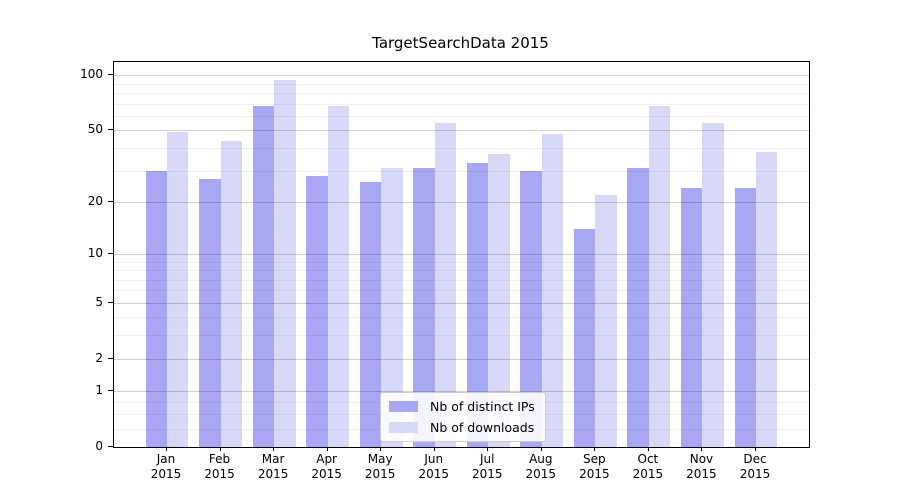 Image resolution: width=900 pixels, height=500 pixels. I want to click on x-tick-label-feb: Feb 2015, so click(219, 466).